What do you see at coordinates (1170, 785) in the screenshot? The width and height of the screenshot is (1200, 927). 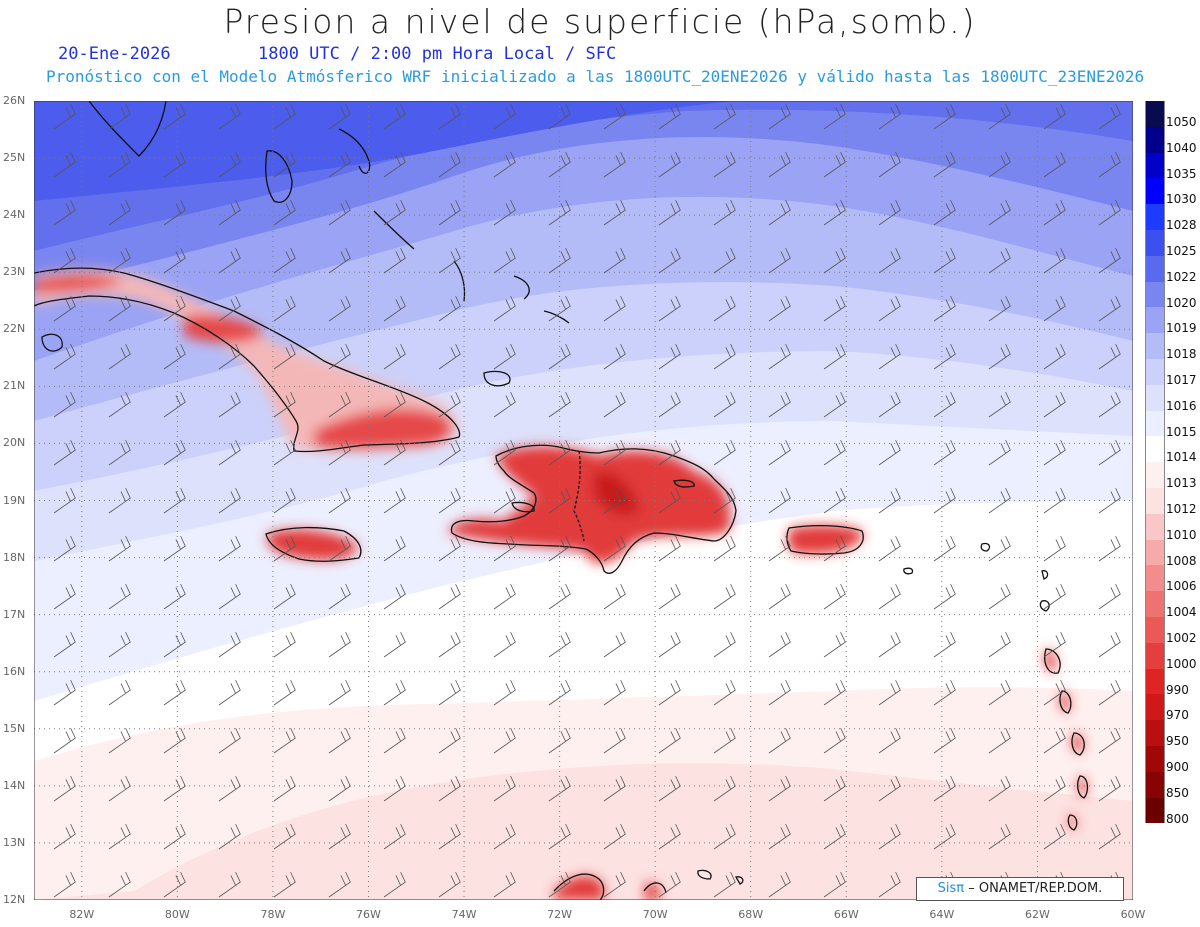 I see `legend-entry: 850` at bounding box center [1170, 785].